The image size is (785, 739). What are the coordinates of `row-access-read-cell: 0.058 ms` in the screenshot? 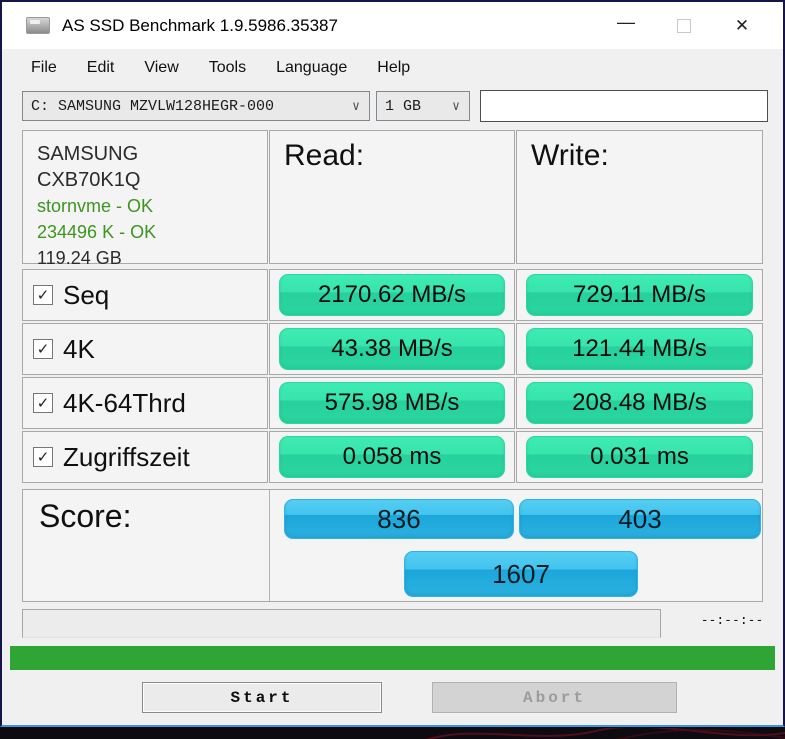 It's located at (392, 457).